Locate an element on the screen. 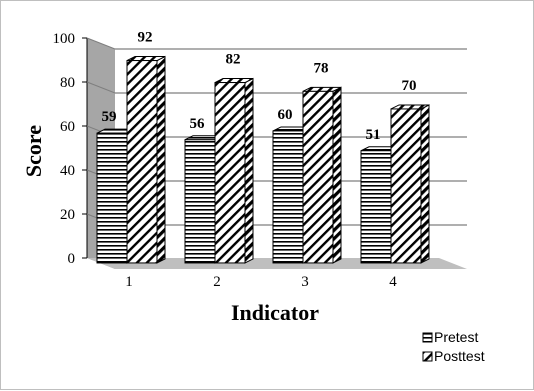  legend-item-posttest: Posttest is located at coordinates (453, 356).